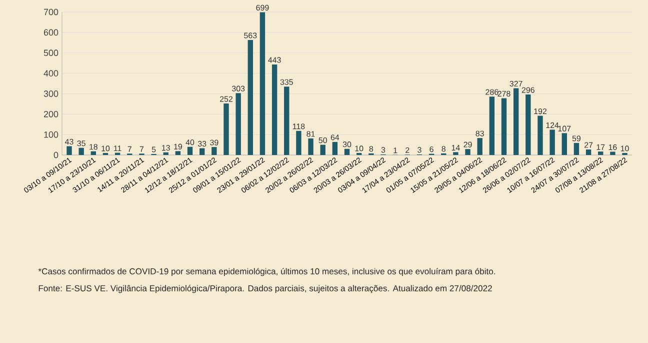  What do you see at coordinates (265, 289) in the screenshot?
I see `source-note: Fonte: E-SUS VE. Vigilância Epidemiológica/Pirapora. Dados parciais, sujeitos a alterações. Atualizado em 27/08/2022` at bounding box center [265, 289].